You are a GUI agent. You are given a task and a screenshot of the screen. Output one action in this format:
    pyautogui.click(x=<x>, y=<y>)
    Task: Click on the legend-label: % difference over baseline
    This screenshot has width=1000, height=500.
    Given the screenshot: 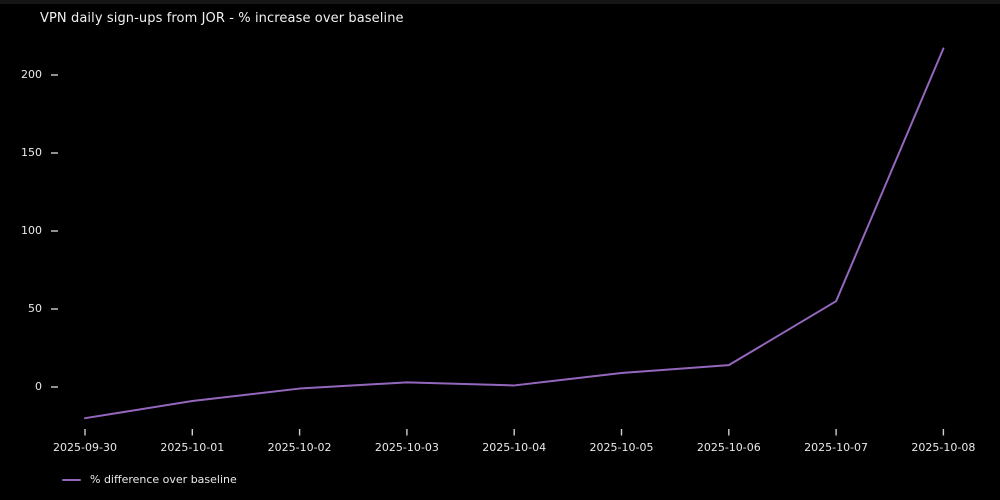 What is the action you would take?
    pyautogui.click(x=163, y=479)
    